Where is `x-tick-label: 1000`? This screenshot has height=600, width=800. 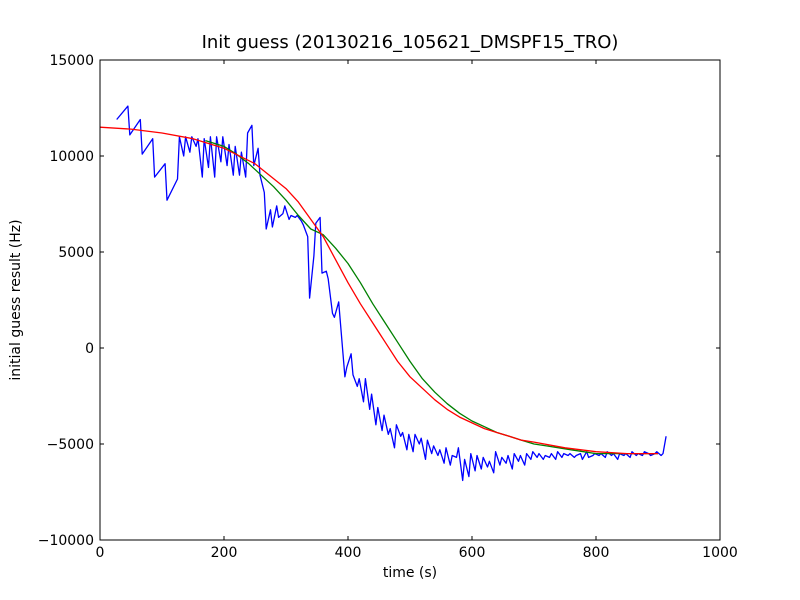
x-tick-label: 1000 is located at coordinates (720, 553).